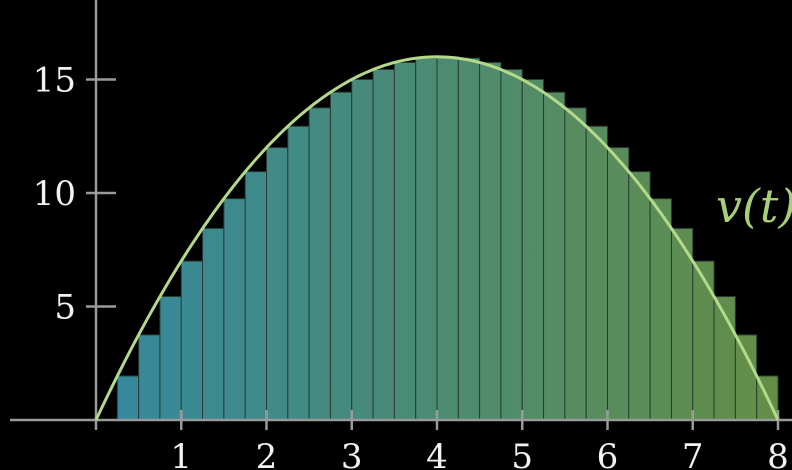 The height and width of the screenshot is (470, 792). I want to click on x-tick-label: 5, so click(522, 453).